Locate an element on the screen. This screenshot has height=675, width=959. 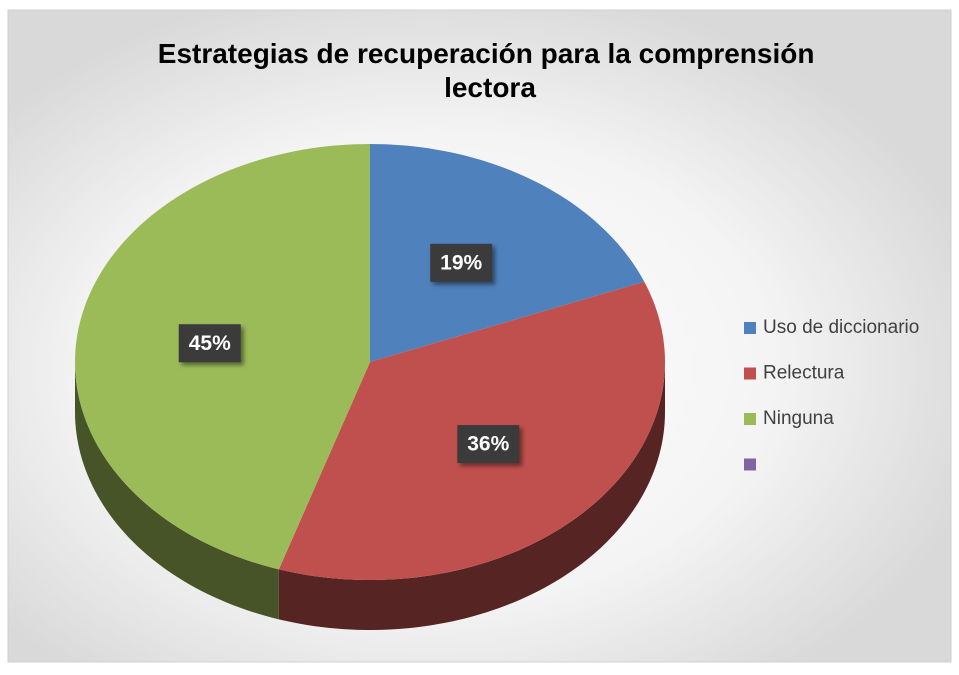
data-label: 19% is located at coordinates (461, 262).